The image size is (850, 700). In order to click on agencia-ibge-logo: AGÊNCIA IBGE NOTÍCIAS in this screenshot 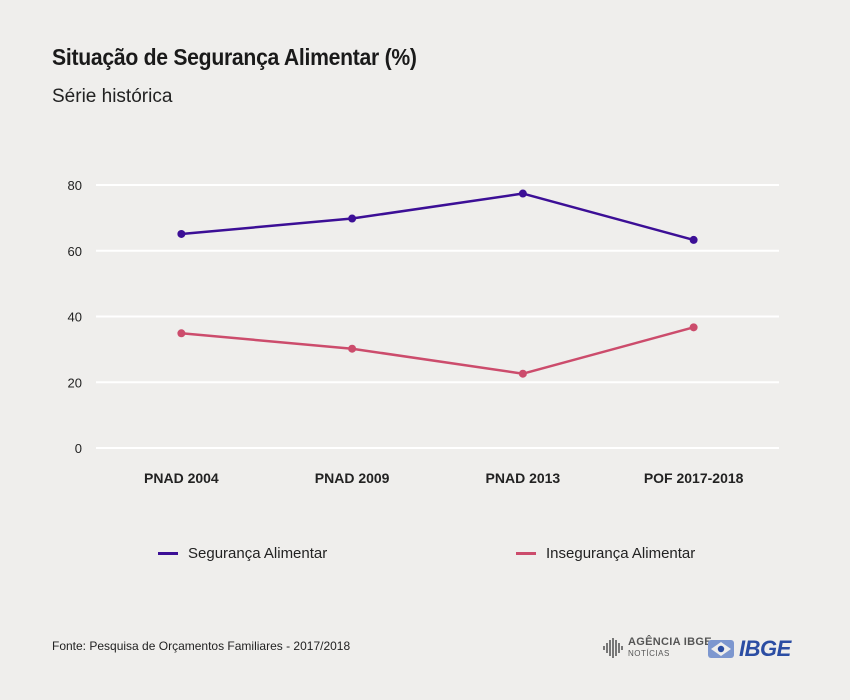, I will do `click(657, 648)`.